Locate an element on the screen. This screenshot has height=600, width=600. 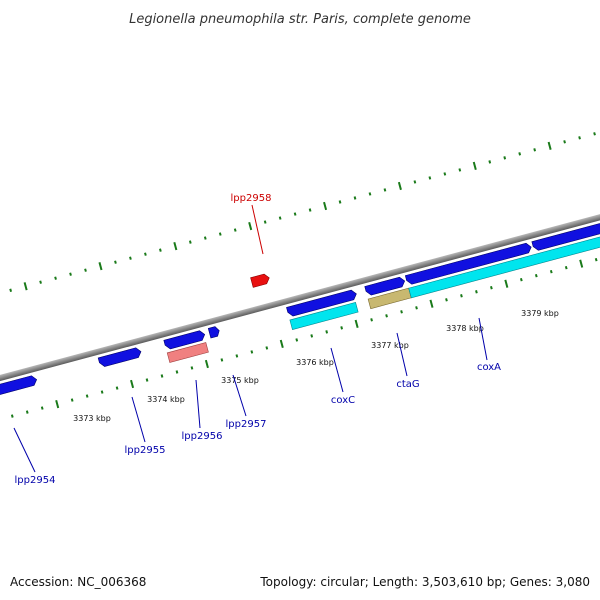
tick-label: 3373 kbp is located at coordinates (92, 418).